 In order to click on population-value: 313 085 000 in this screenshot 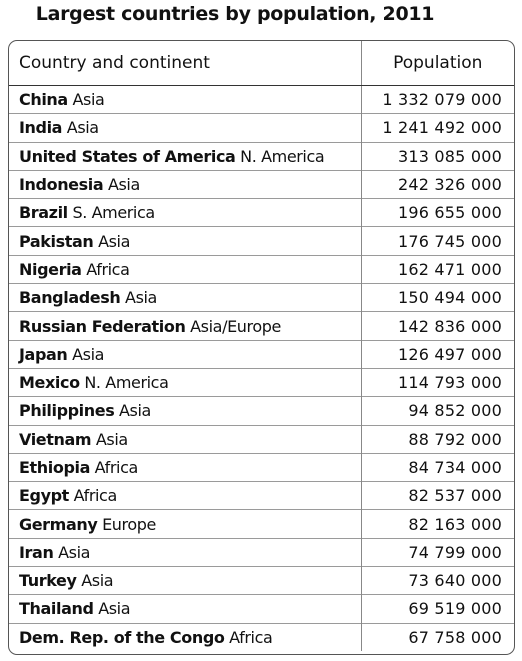, I will do `click(437, 156)`.